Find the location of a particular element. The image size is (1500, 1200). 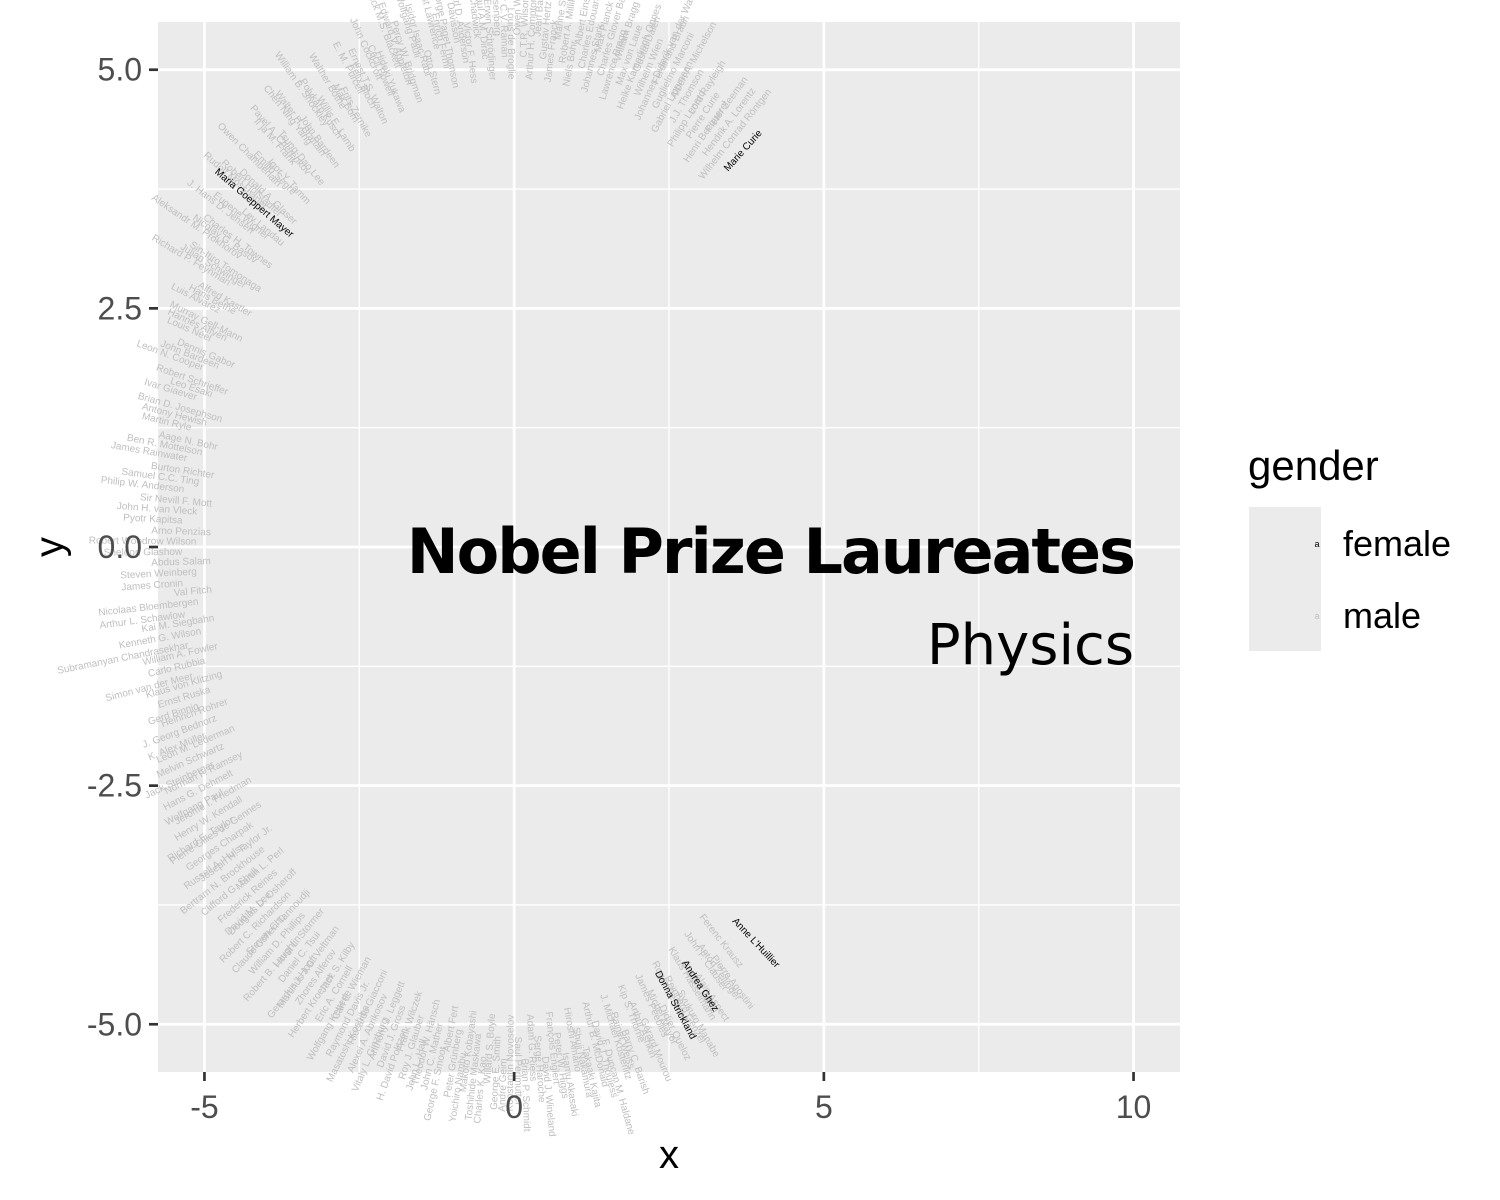

male-laureate-label: Saul Perlmutter is located at coordinates (518, 1072).